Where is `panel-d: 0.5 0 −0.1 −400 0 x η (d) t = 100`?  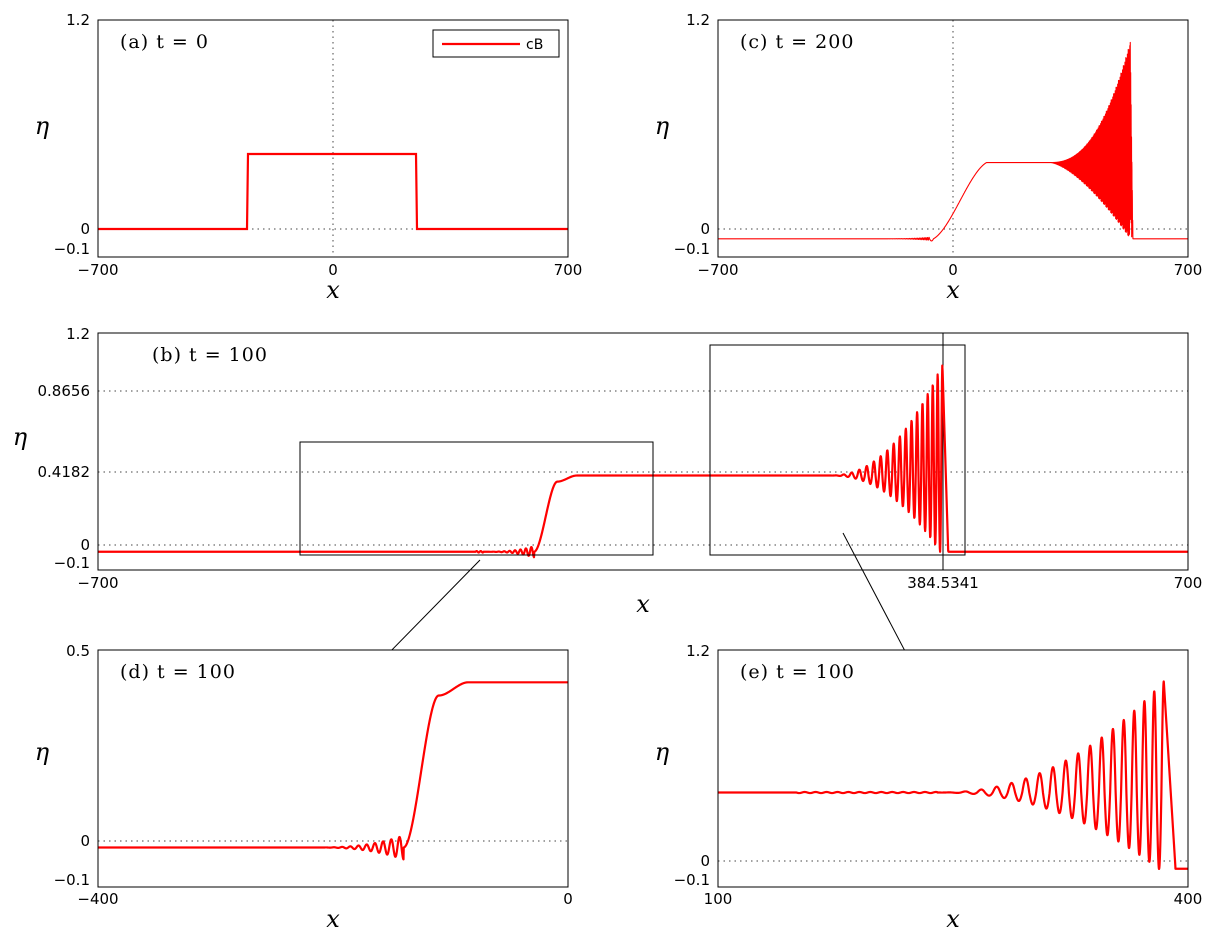 panel-d: 0.5 0 −0.1 −400 0 x η (d) t = 100 is located at coordinates (304, 787).